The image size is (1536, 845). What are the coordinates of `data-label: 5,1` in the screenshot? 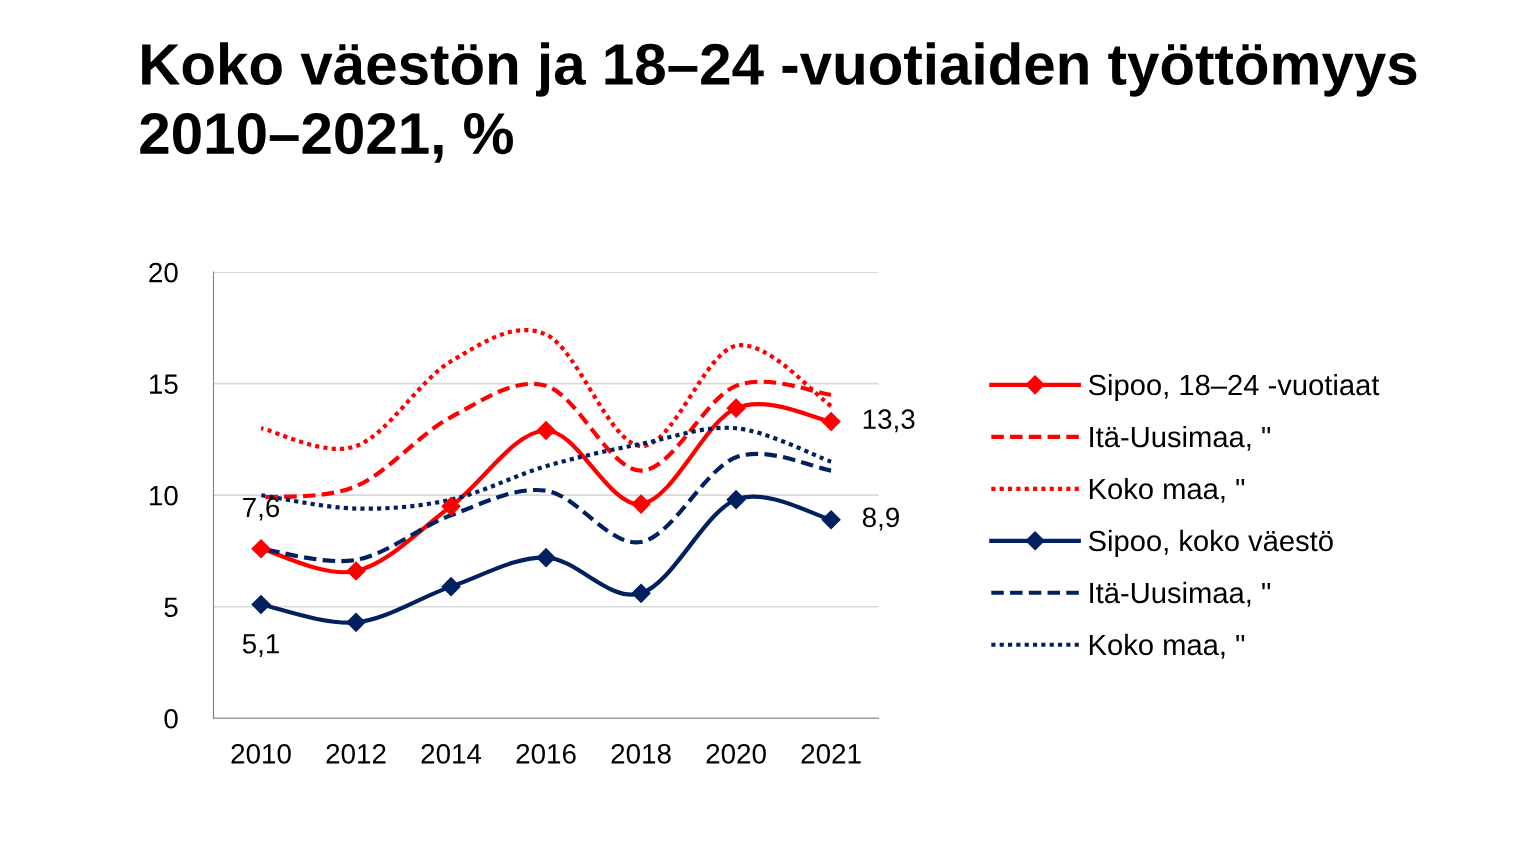 It's located at (260, 645).